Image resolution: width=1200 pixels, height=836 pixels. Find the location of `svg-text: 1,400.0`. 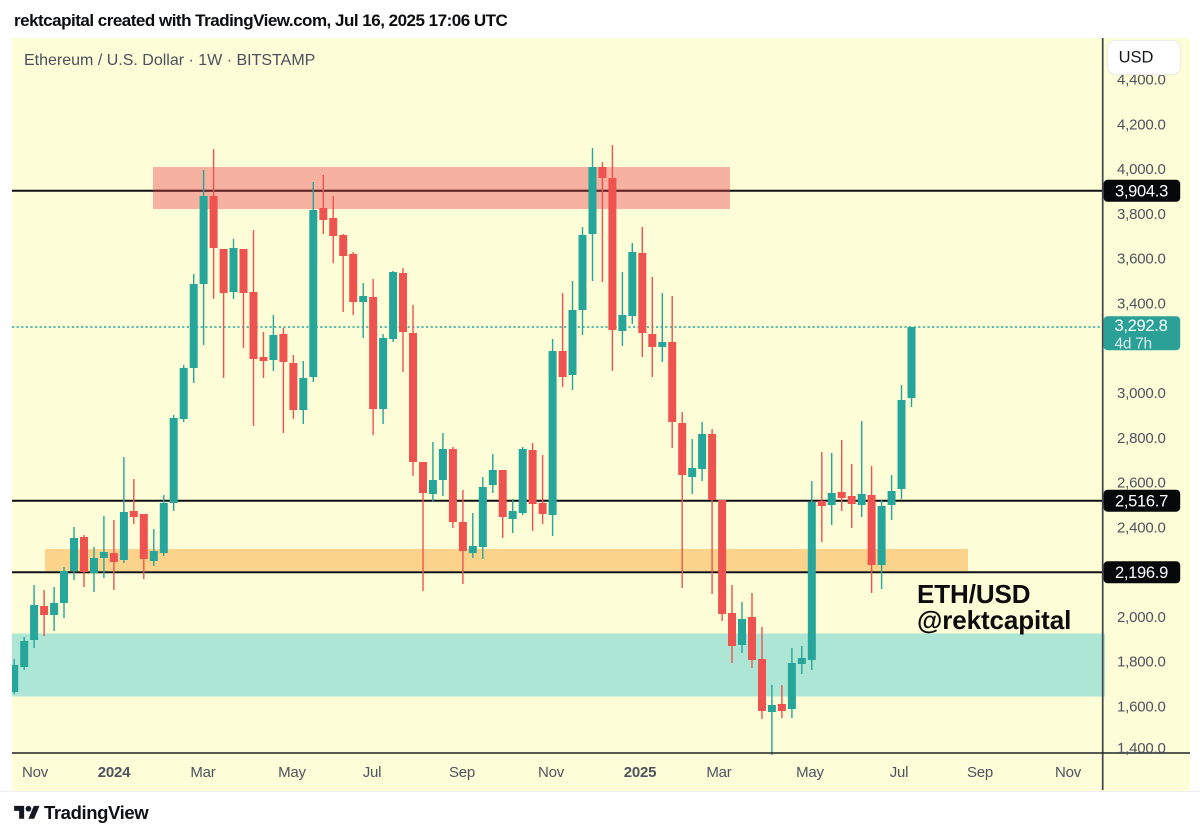

svg-text: 1,400.0 is located at coordinates (1141, 748).